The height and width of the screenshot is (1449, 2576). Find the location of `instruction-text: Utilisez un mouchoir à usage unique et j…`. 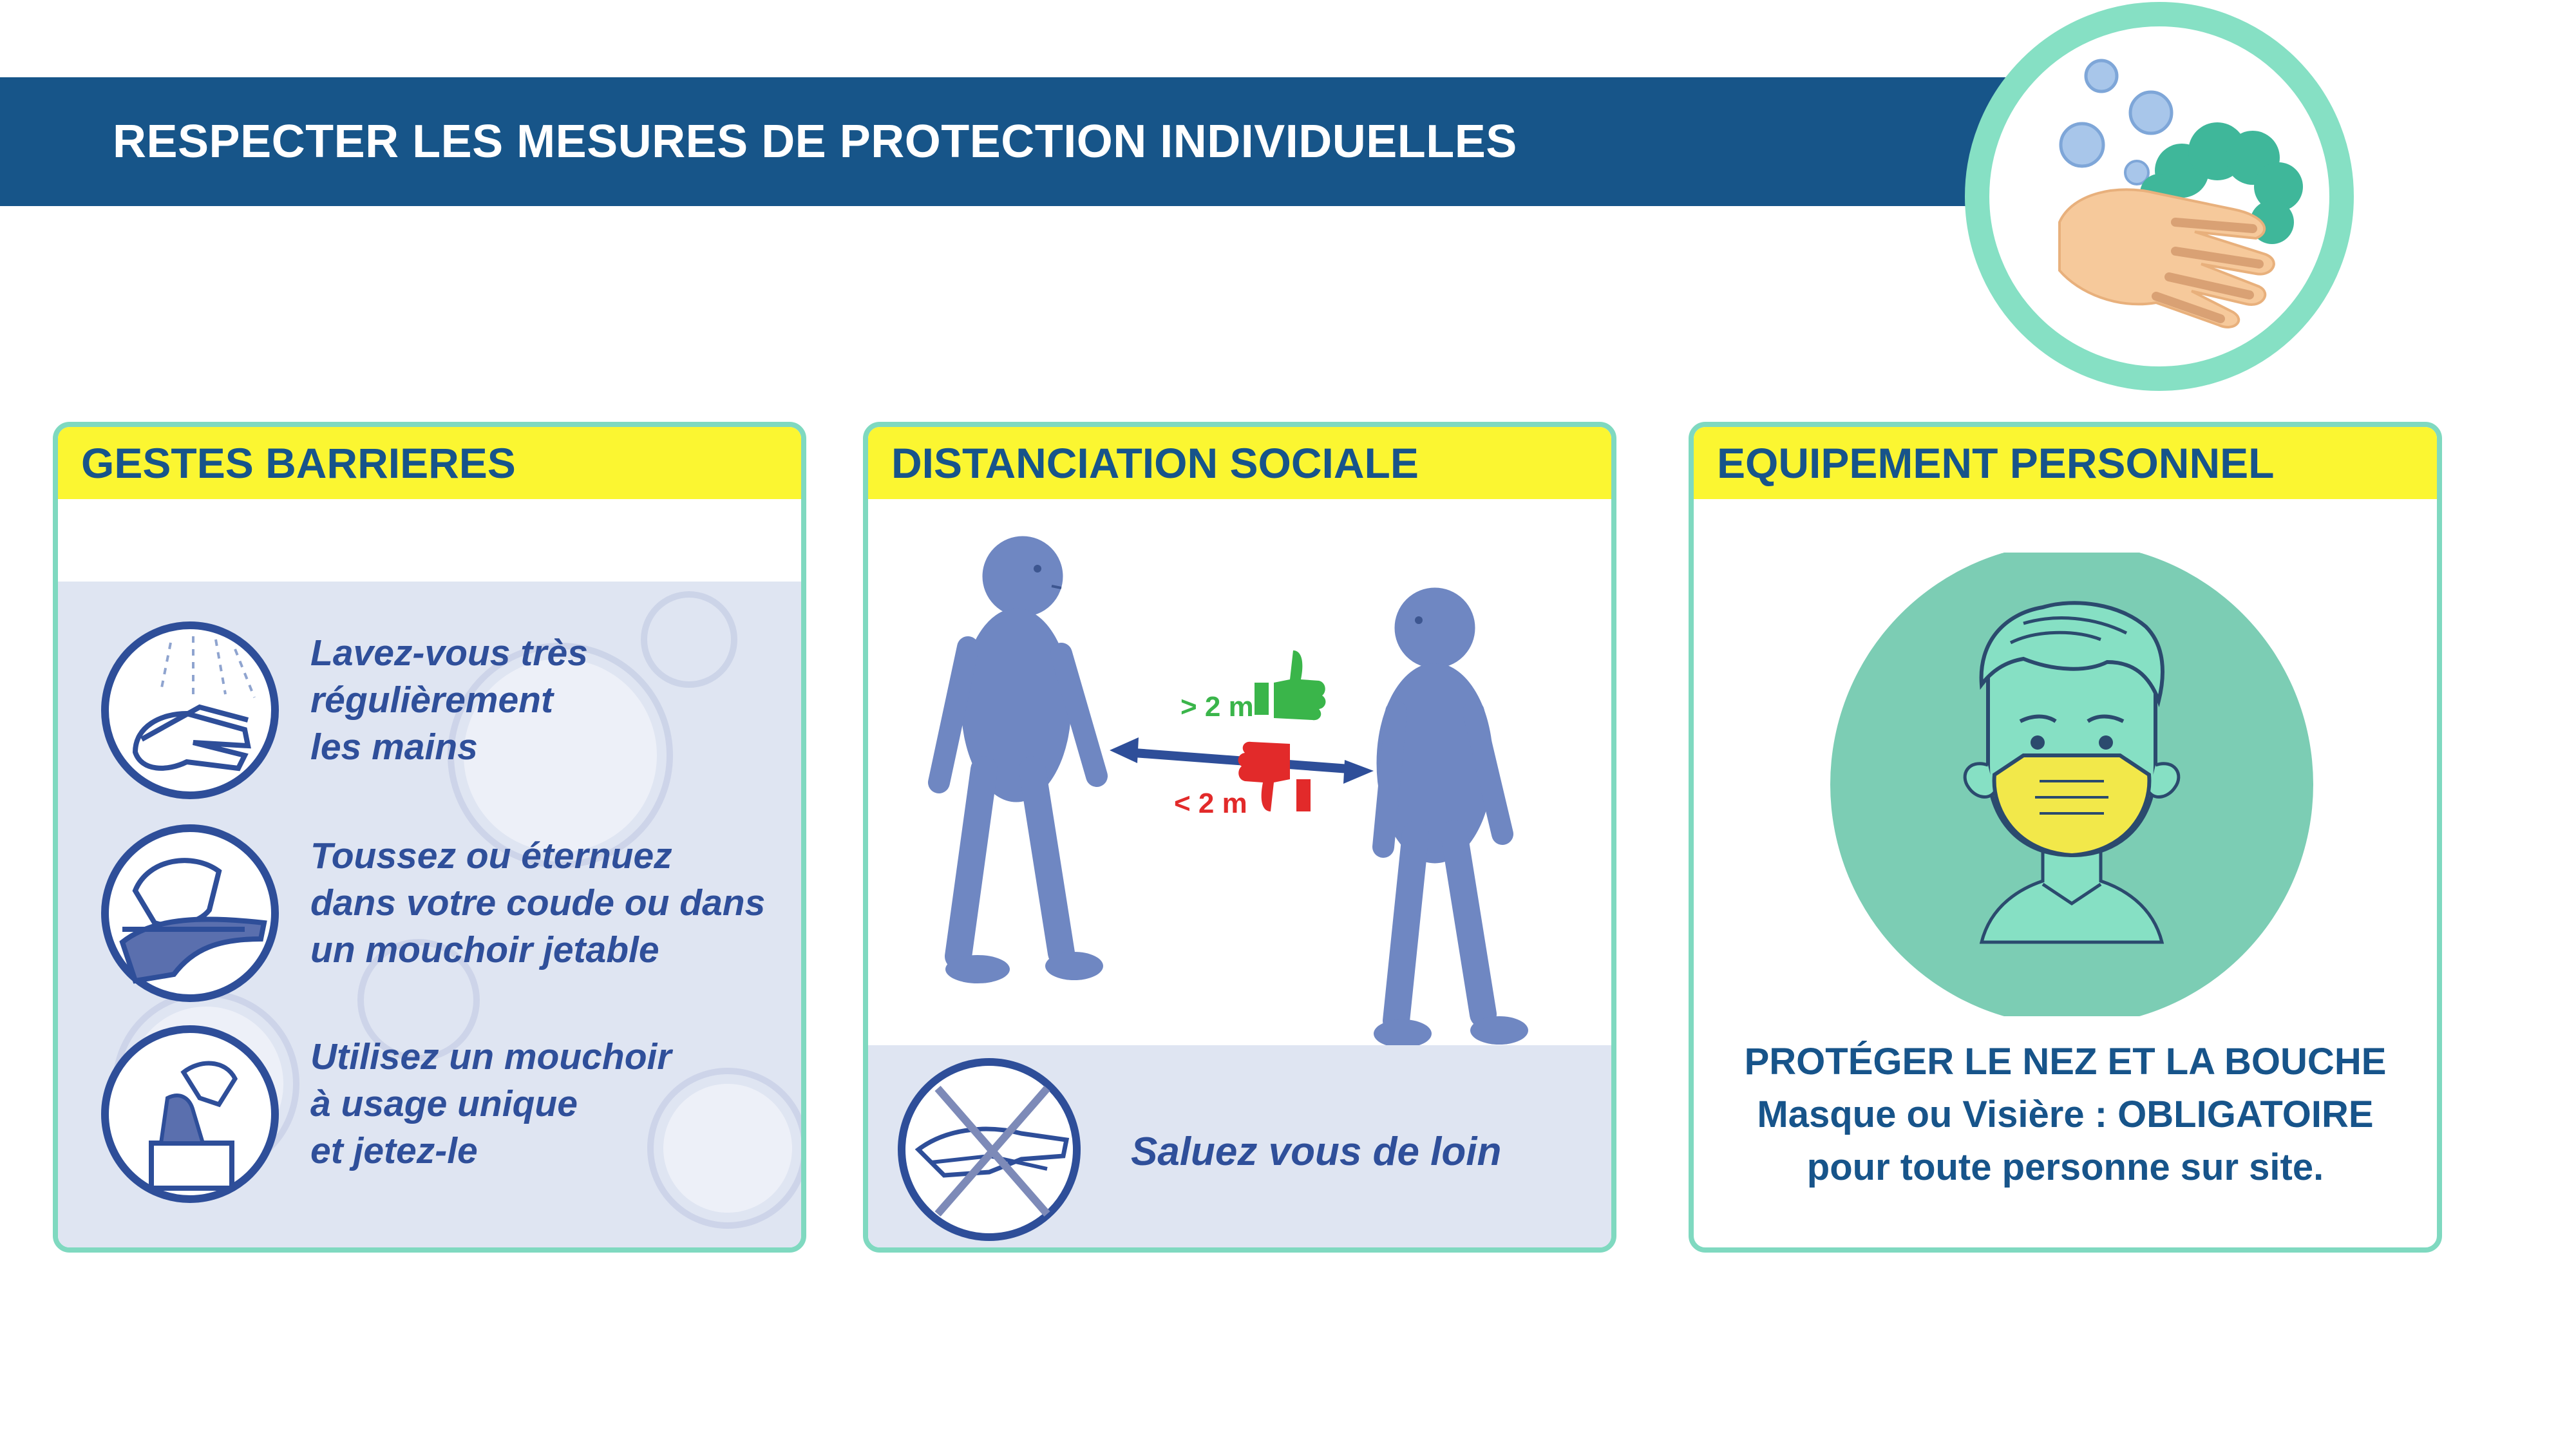

instruction-text: Utilisez un mouchoir à usage unique et j… is located at coordinates (491, 1103).